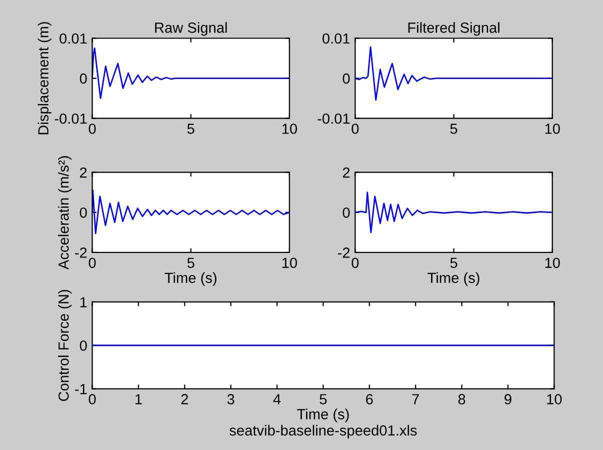 Image resolution: width=603 pixels, height=450 pixels. Describe the element at coordinates (415, 399) in the screenshot. I see `x-tick-label: 7` at that location.